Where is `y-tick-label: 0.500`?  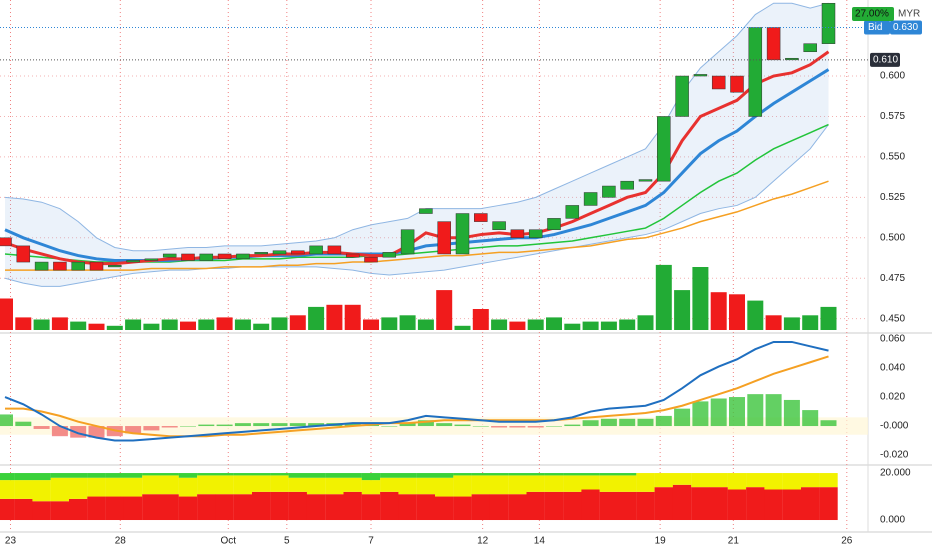
y-tick-label: 0.500 is located at coordinates (892, 237).